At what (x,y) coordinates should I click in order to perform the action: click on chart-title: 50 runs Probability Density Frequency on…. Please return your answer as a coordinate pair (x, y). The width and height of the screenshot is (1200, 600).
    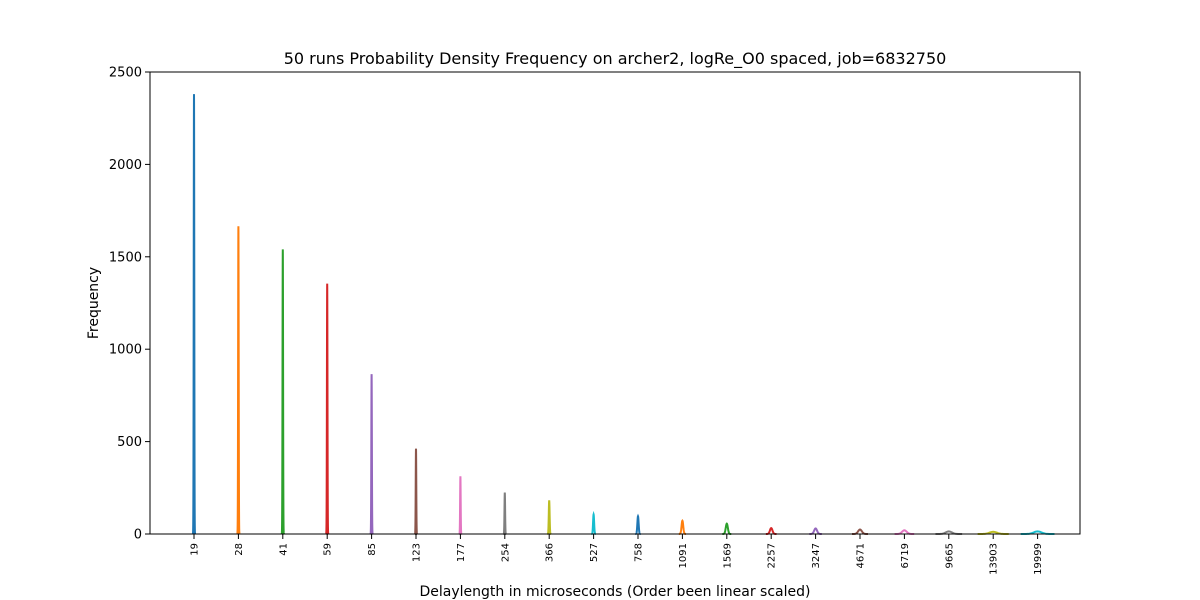
    Looking at the image, I should click on (615, 59).